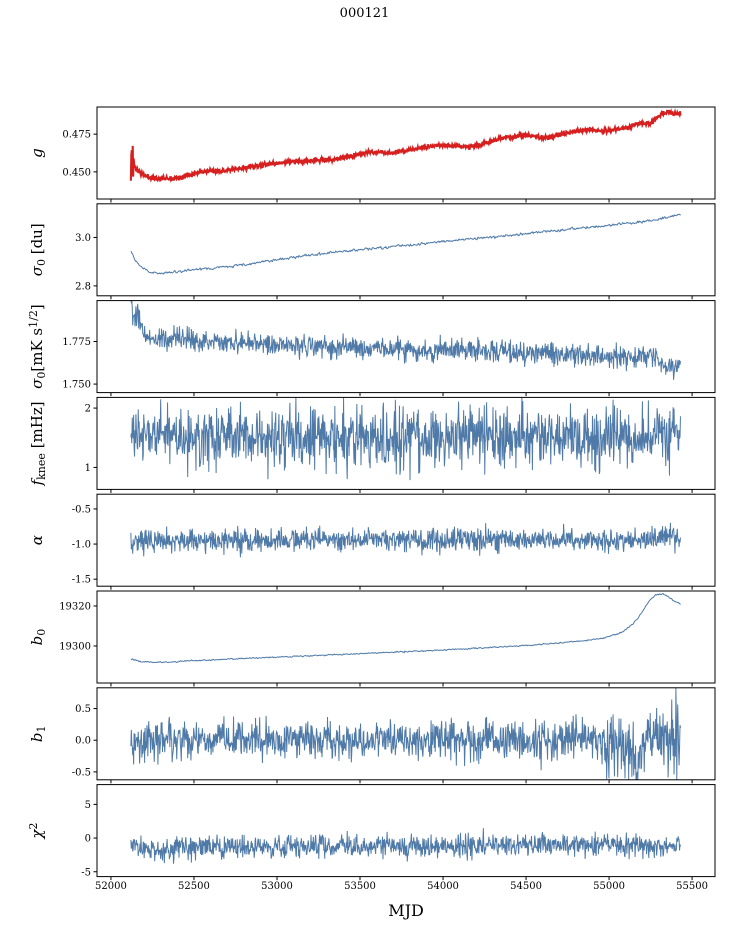  What do you see at coordinates (36, 831) in the screenshot?
I see `y-axis-label-chi2: χ2​` at bounding box center [36, 831].